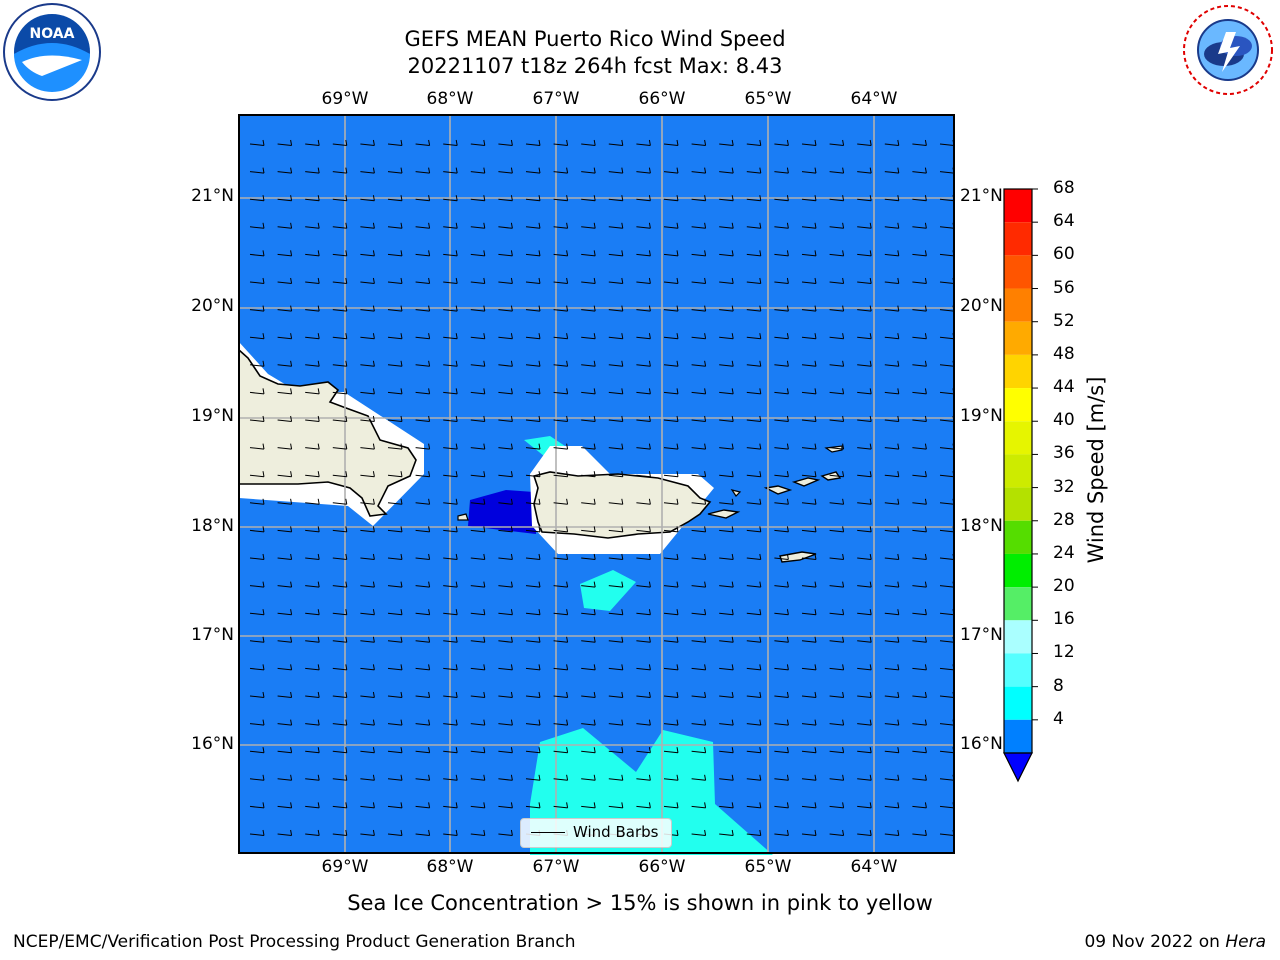 This screenshot has width=1280, height=960. Describe the element at coordinates (502, 512) in the screenshot. I see `wind-area-mona-passage` at that location.